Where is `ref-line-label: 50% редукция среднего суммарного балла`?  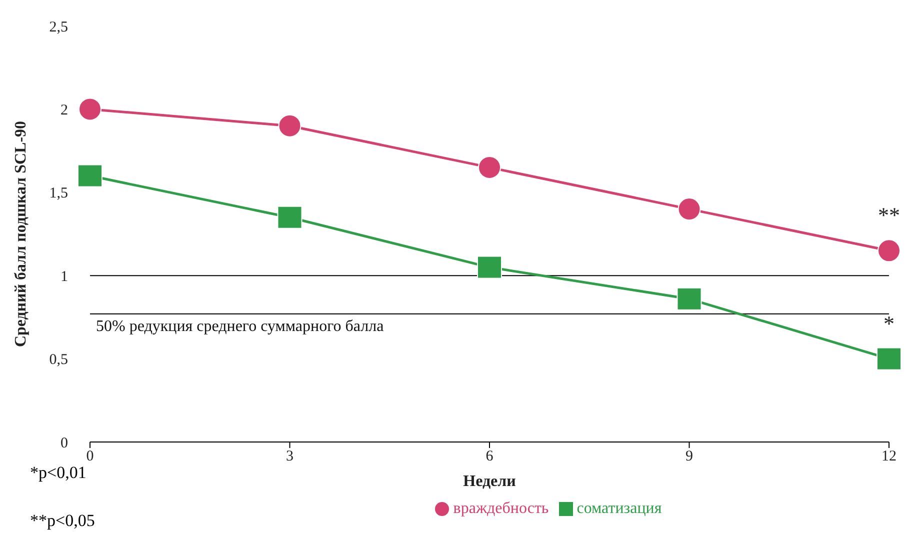 ref-line-label: 50% редукция среднего суммарного балла is located at coordinates (240, 327).